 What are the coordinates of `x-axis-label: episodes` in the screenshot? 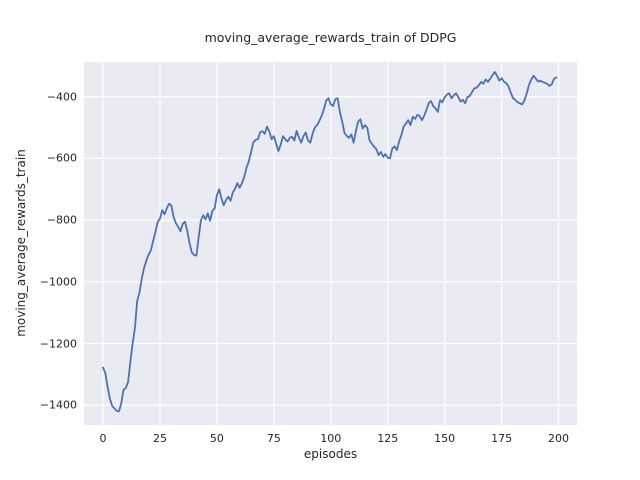 It's located at (330, 454).